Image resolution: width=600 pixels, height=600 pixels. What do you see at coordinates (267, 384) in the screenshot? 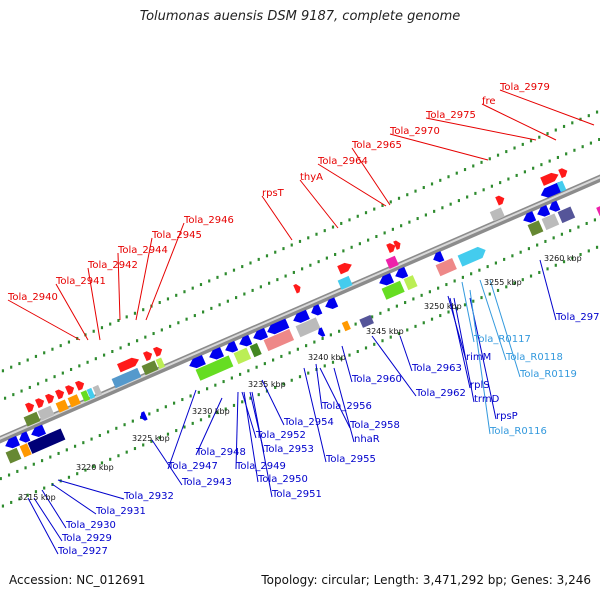
I see `tick-label: 3235 kbp` at bounding box center [267, 384].